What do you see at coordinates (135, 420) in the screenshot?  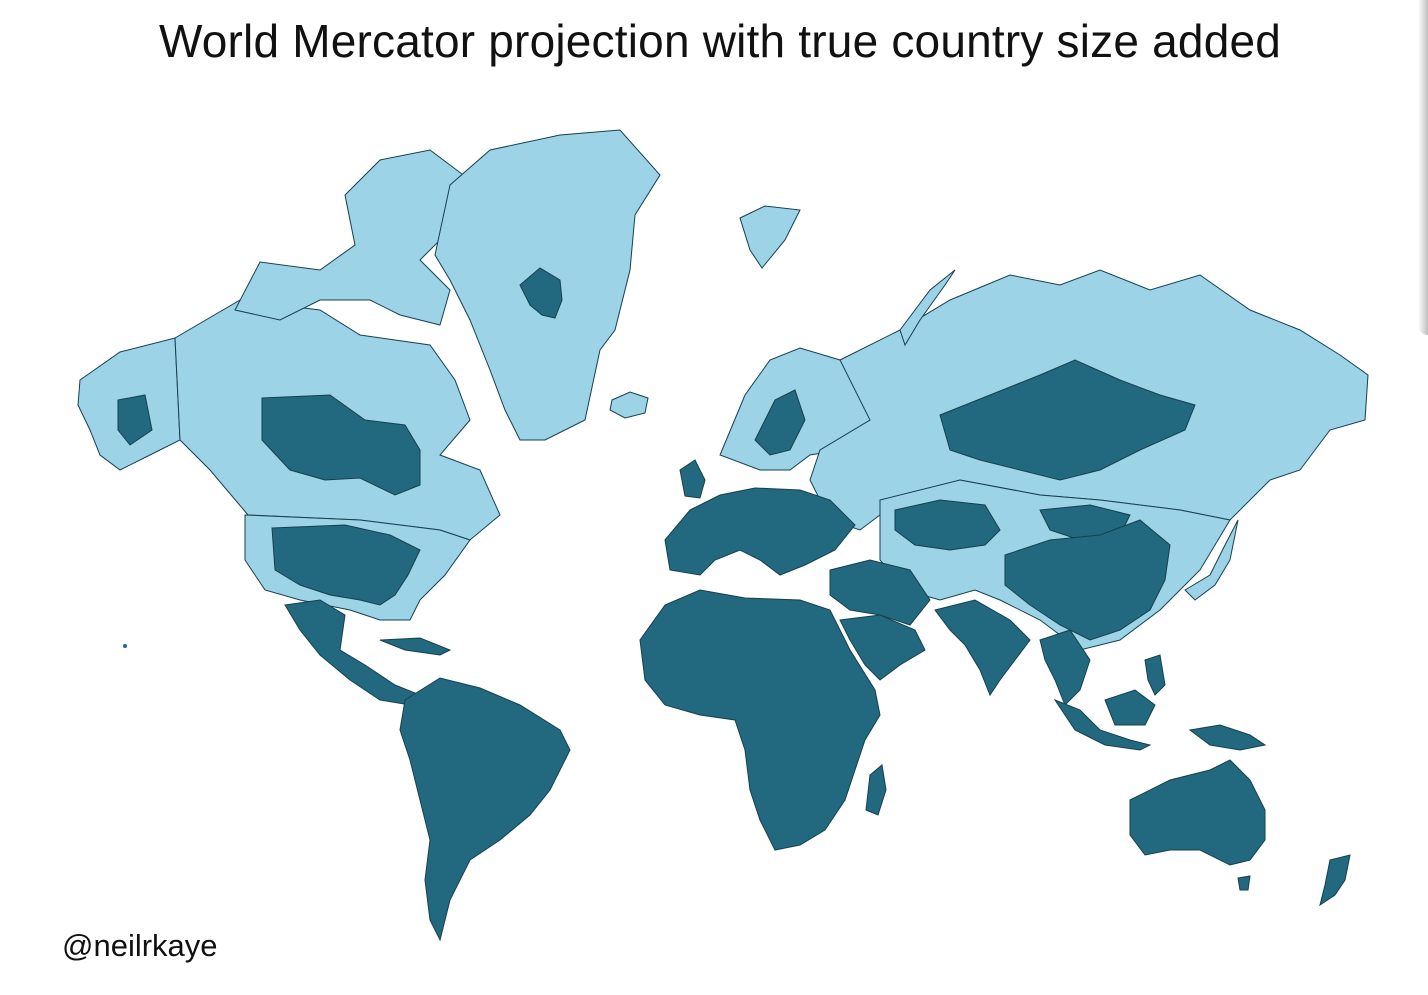 I see `alaska-true-size` at bounding box center [135, 420].